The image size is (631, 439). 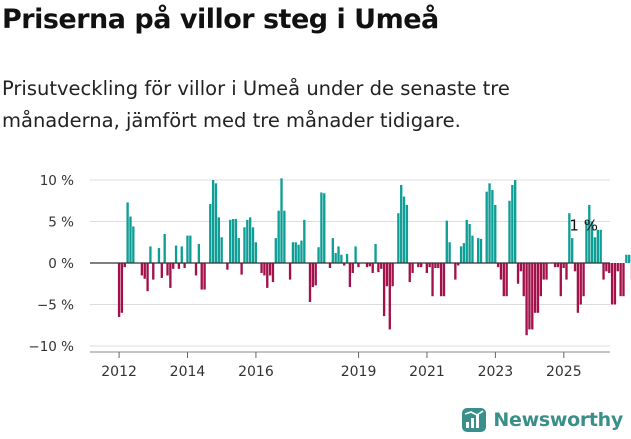 I want to click on y-tick-label: 5 %, so click(x=61, y=223).